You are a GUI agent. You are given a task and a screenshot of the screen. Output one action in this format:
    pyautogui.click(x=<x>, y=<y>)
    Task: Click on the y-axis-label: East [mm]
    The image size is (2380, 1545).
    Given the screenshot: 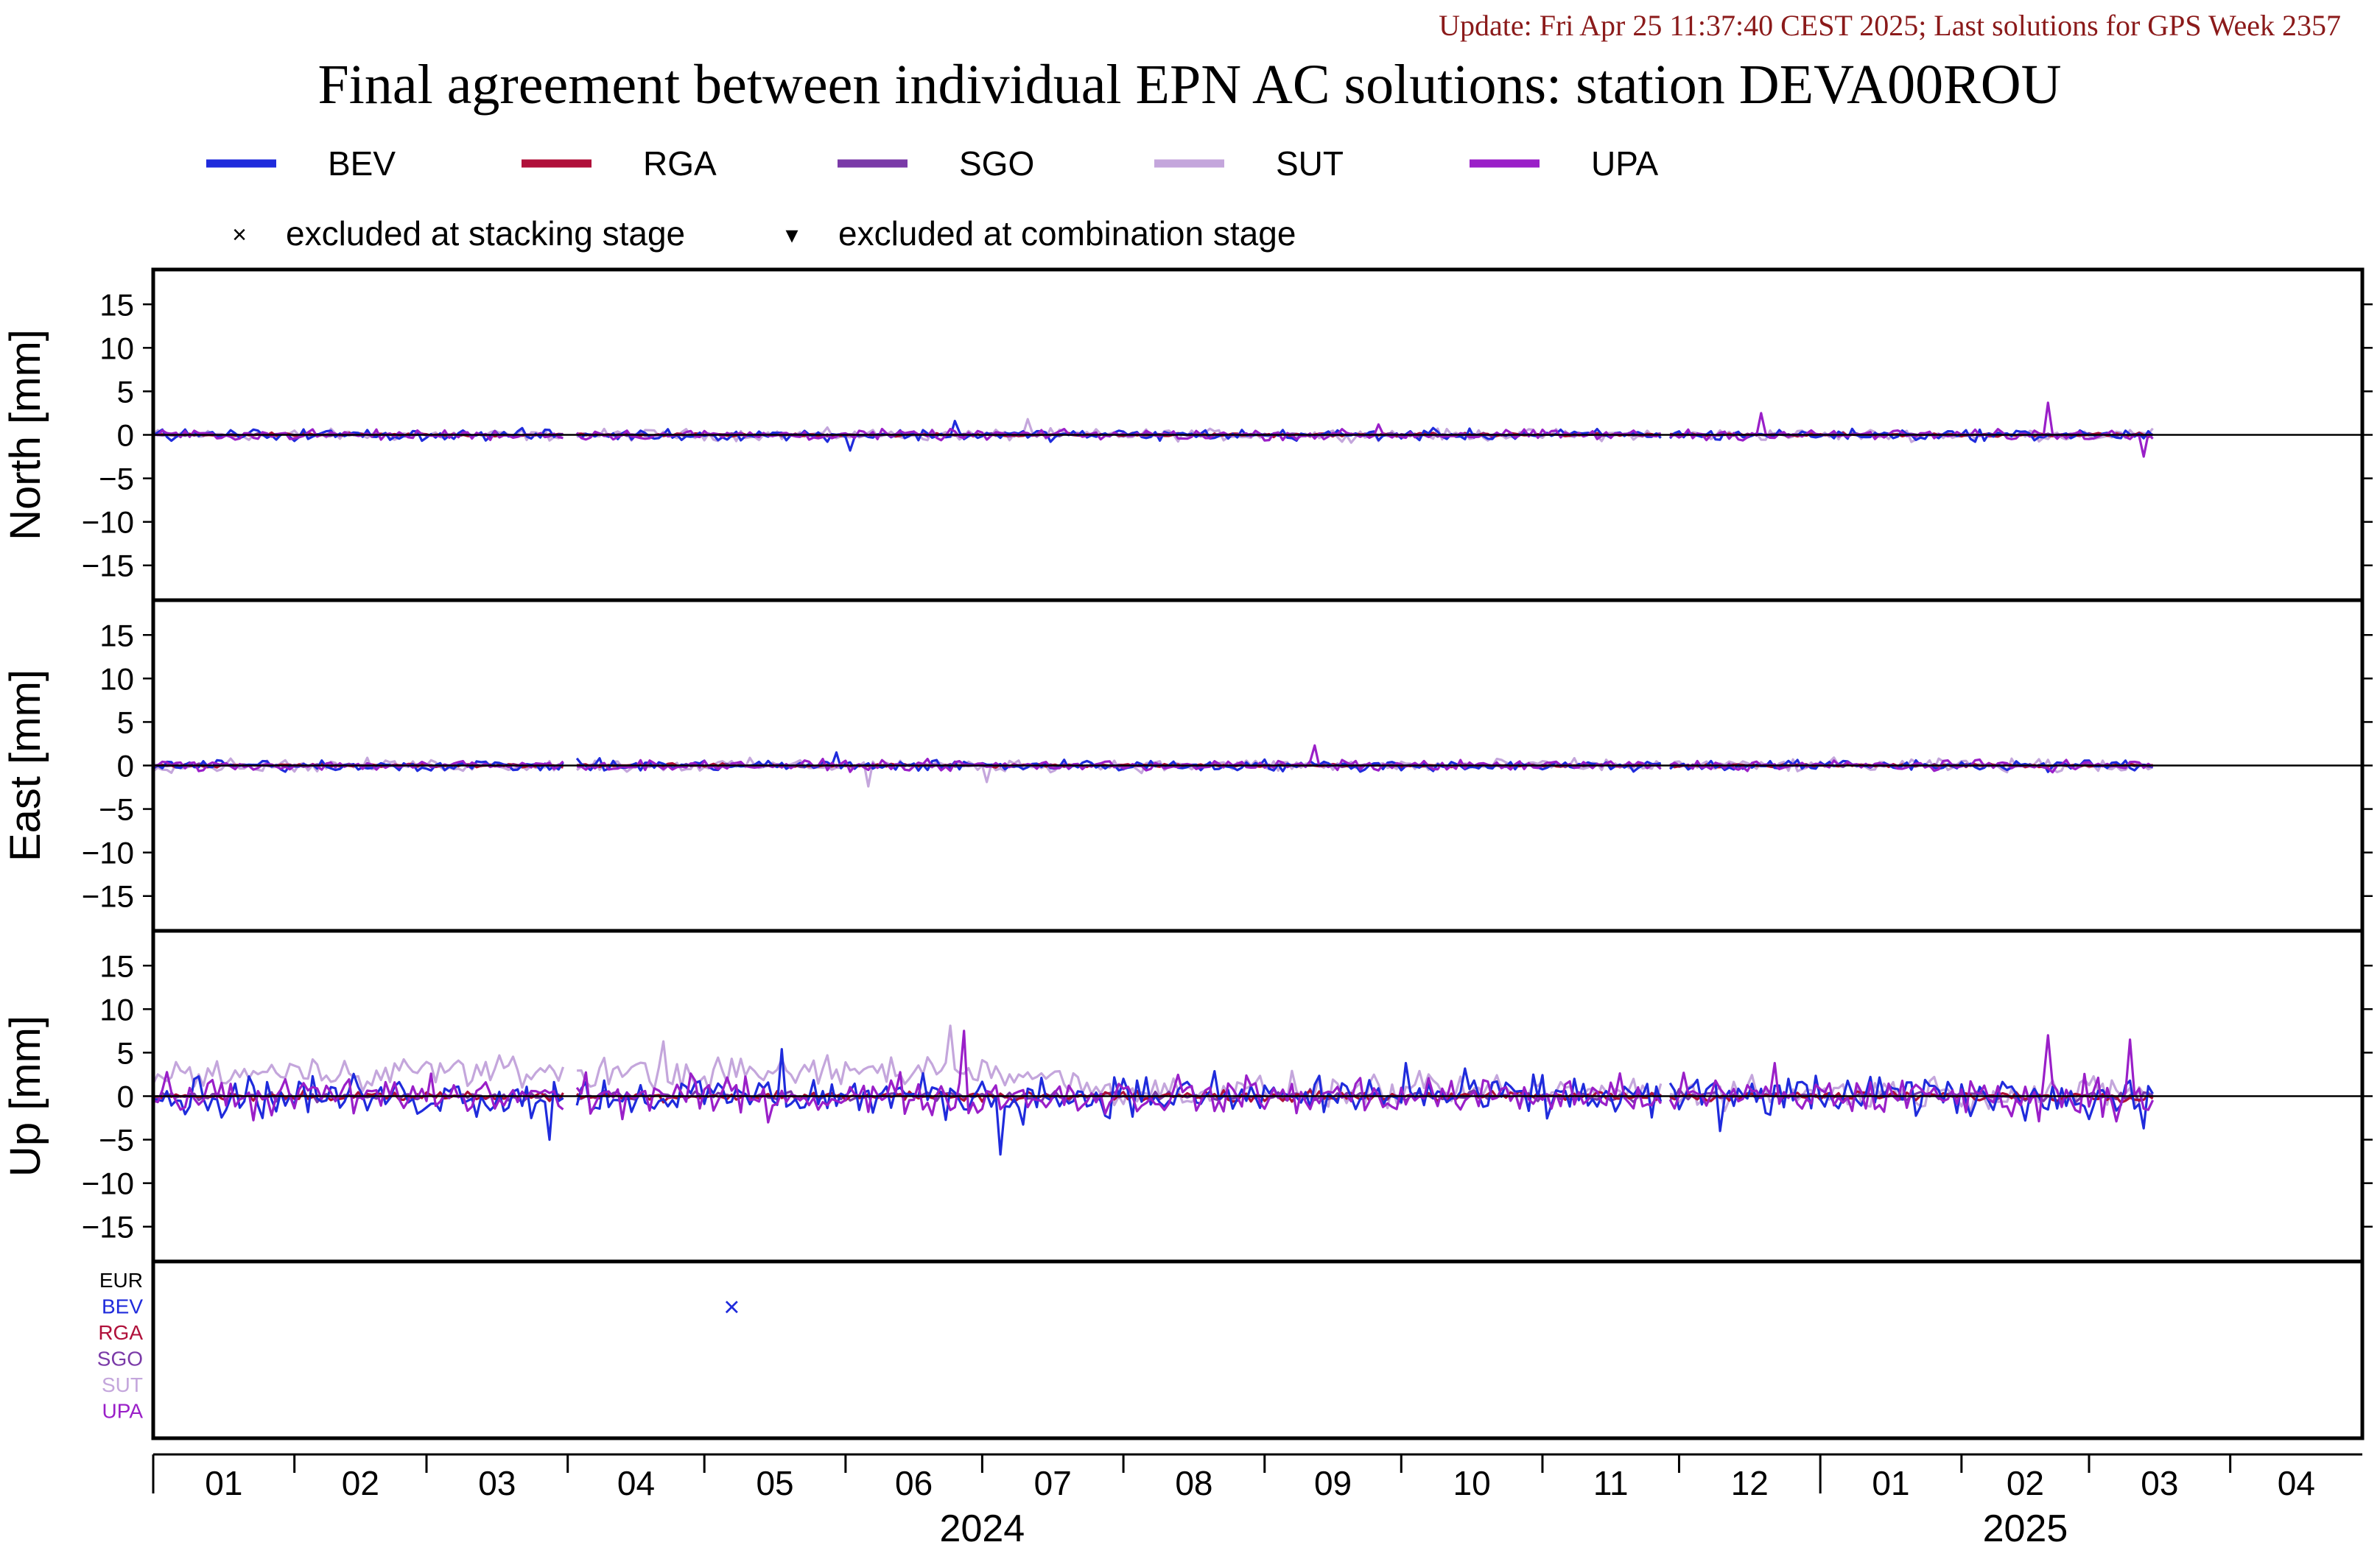 What is the action you would take?
    pyautogui.click(x=25, y=766)
    